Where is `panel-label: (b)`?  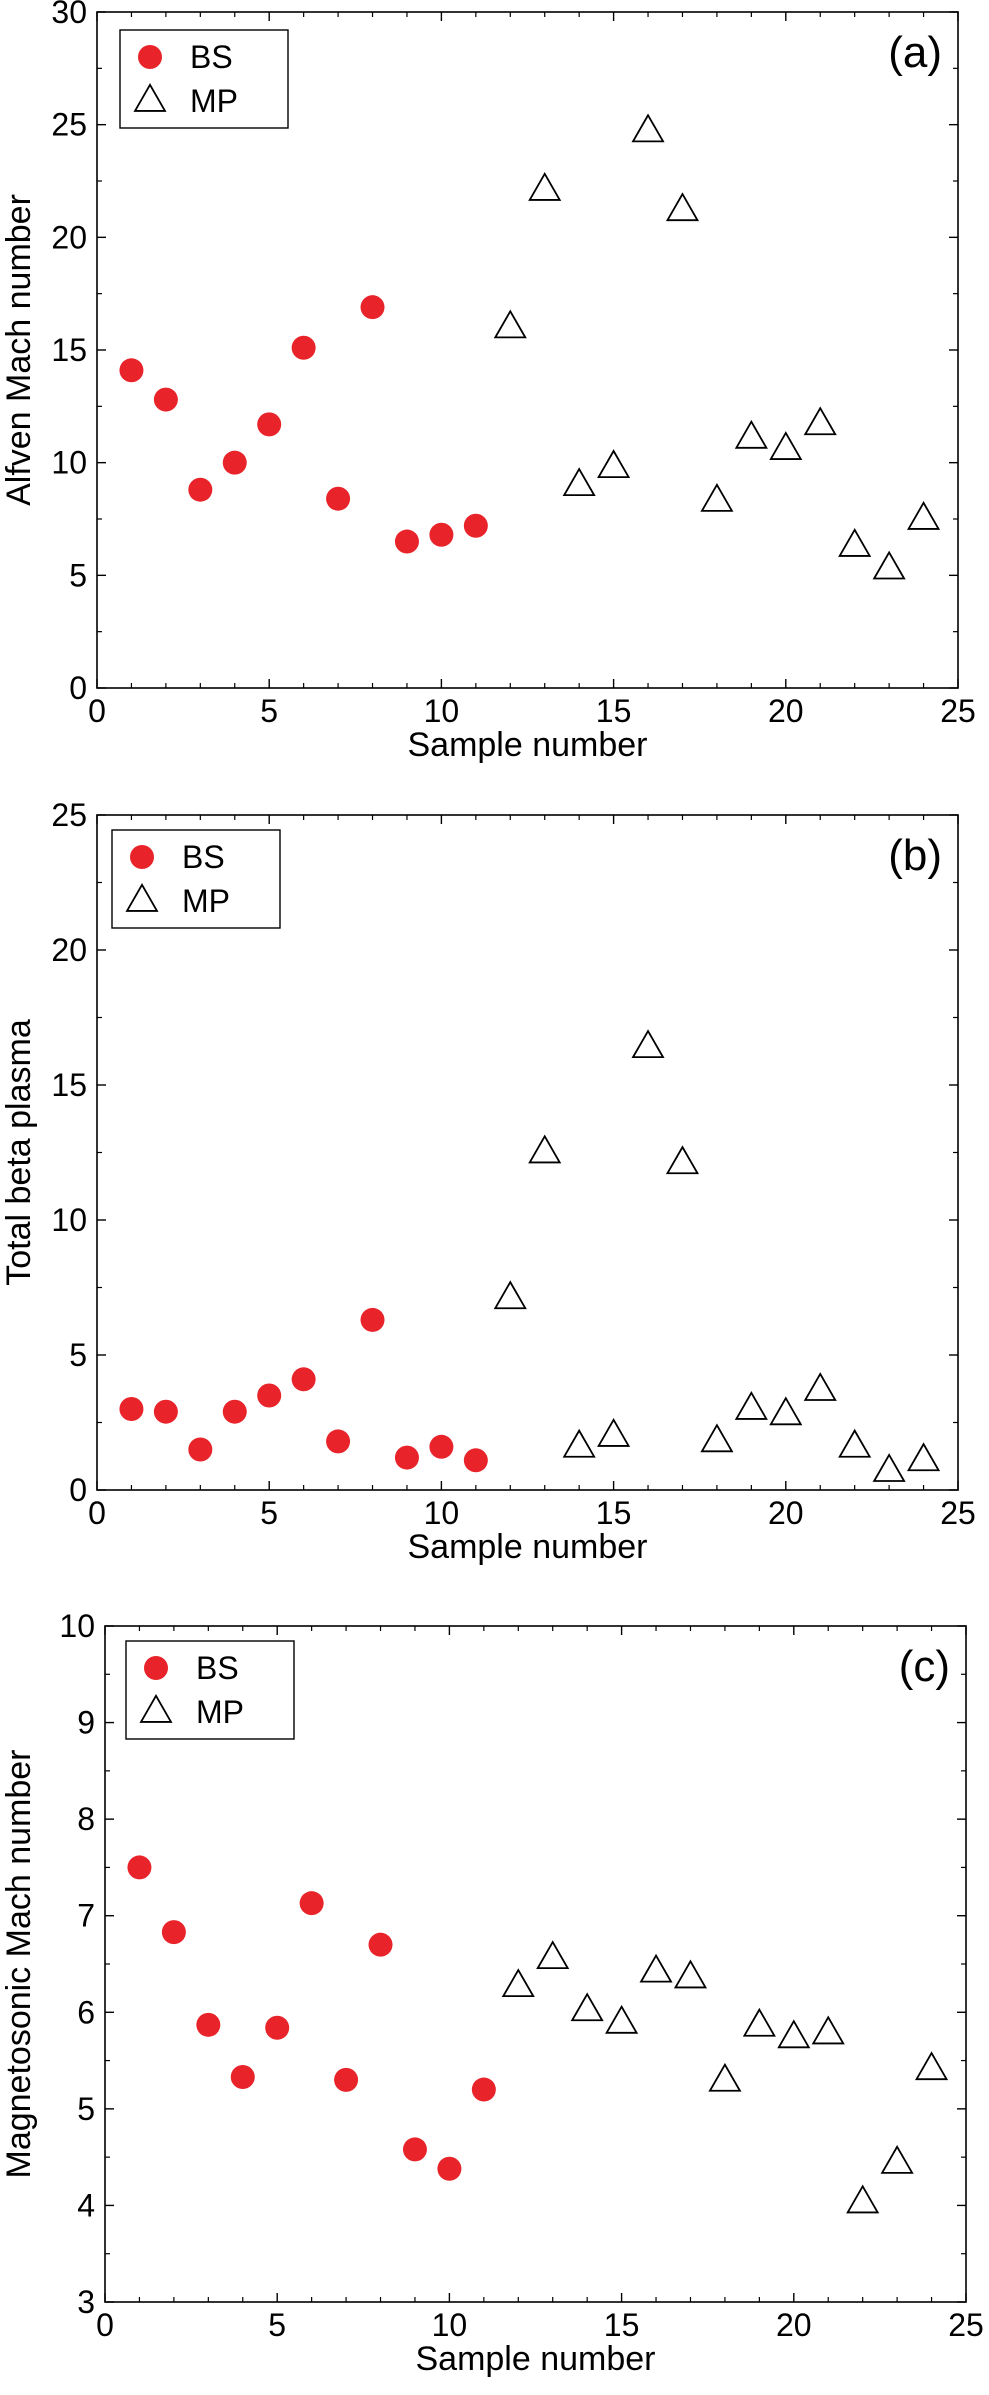
panel-label: (b) is located at coordinates (915, 855).